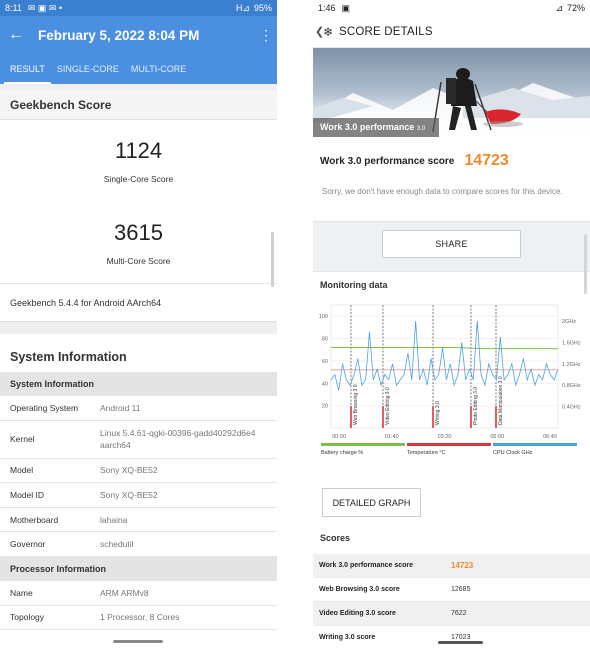  I want to click on geekbench-version: Geekbench 5.4.4 for Android AArch64, so click(138, 303).